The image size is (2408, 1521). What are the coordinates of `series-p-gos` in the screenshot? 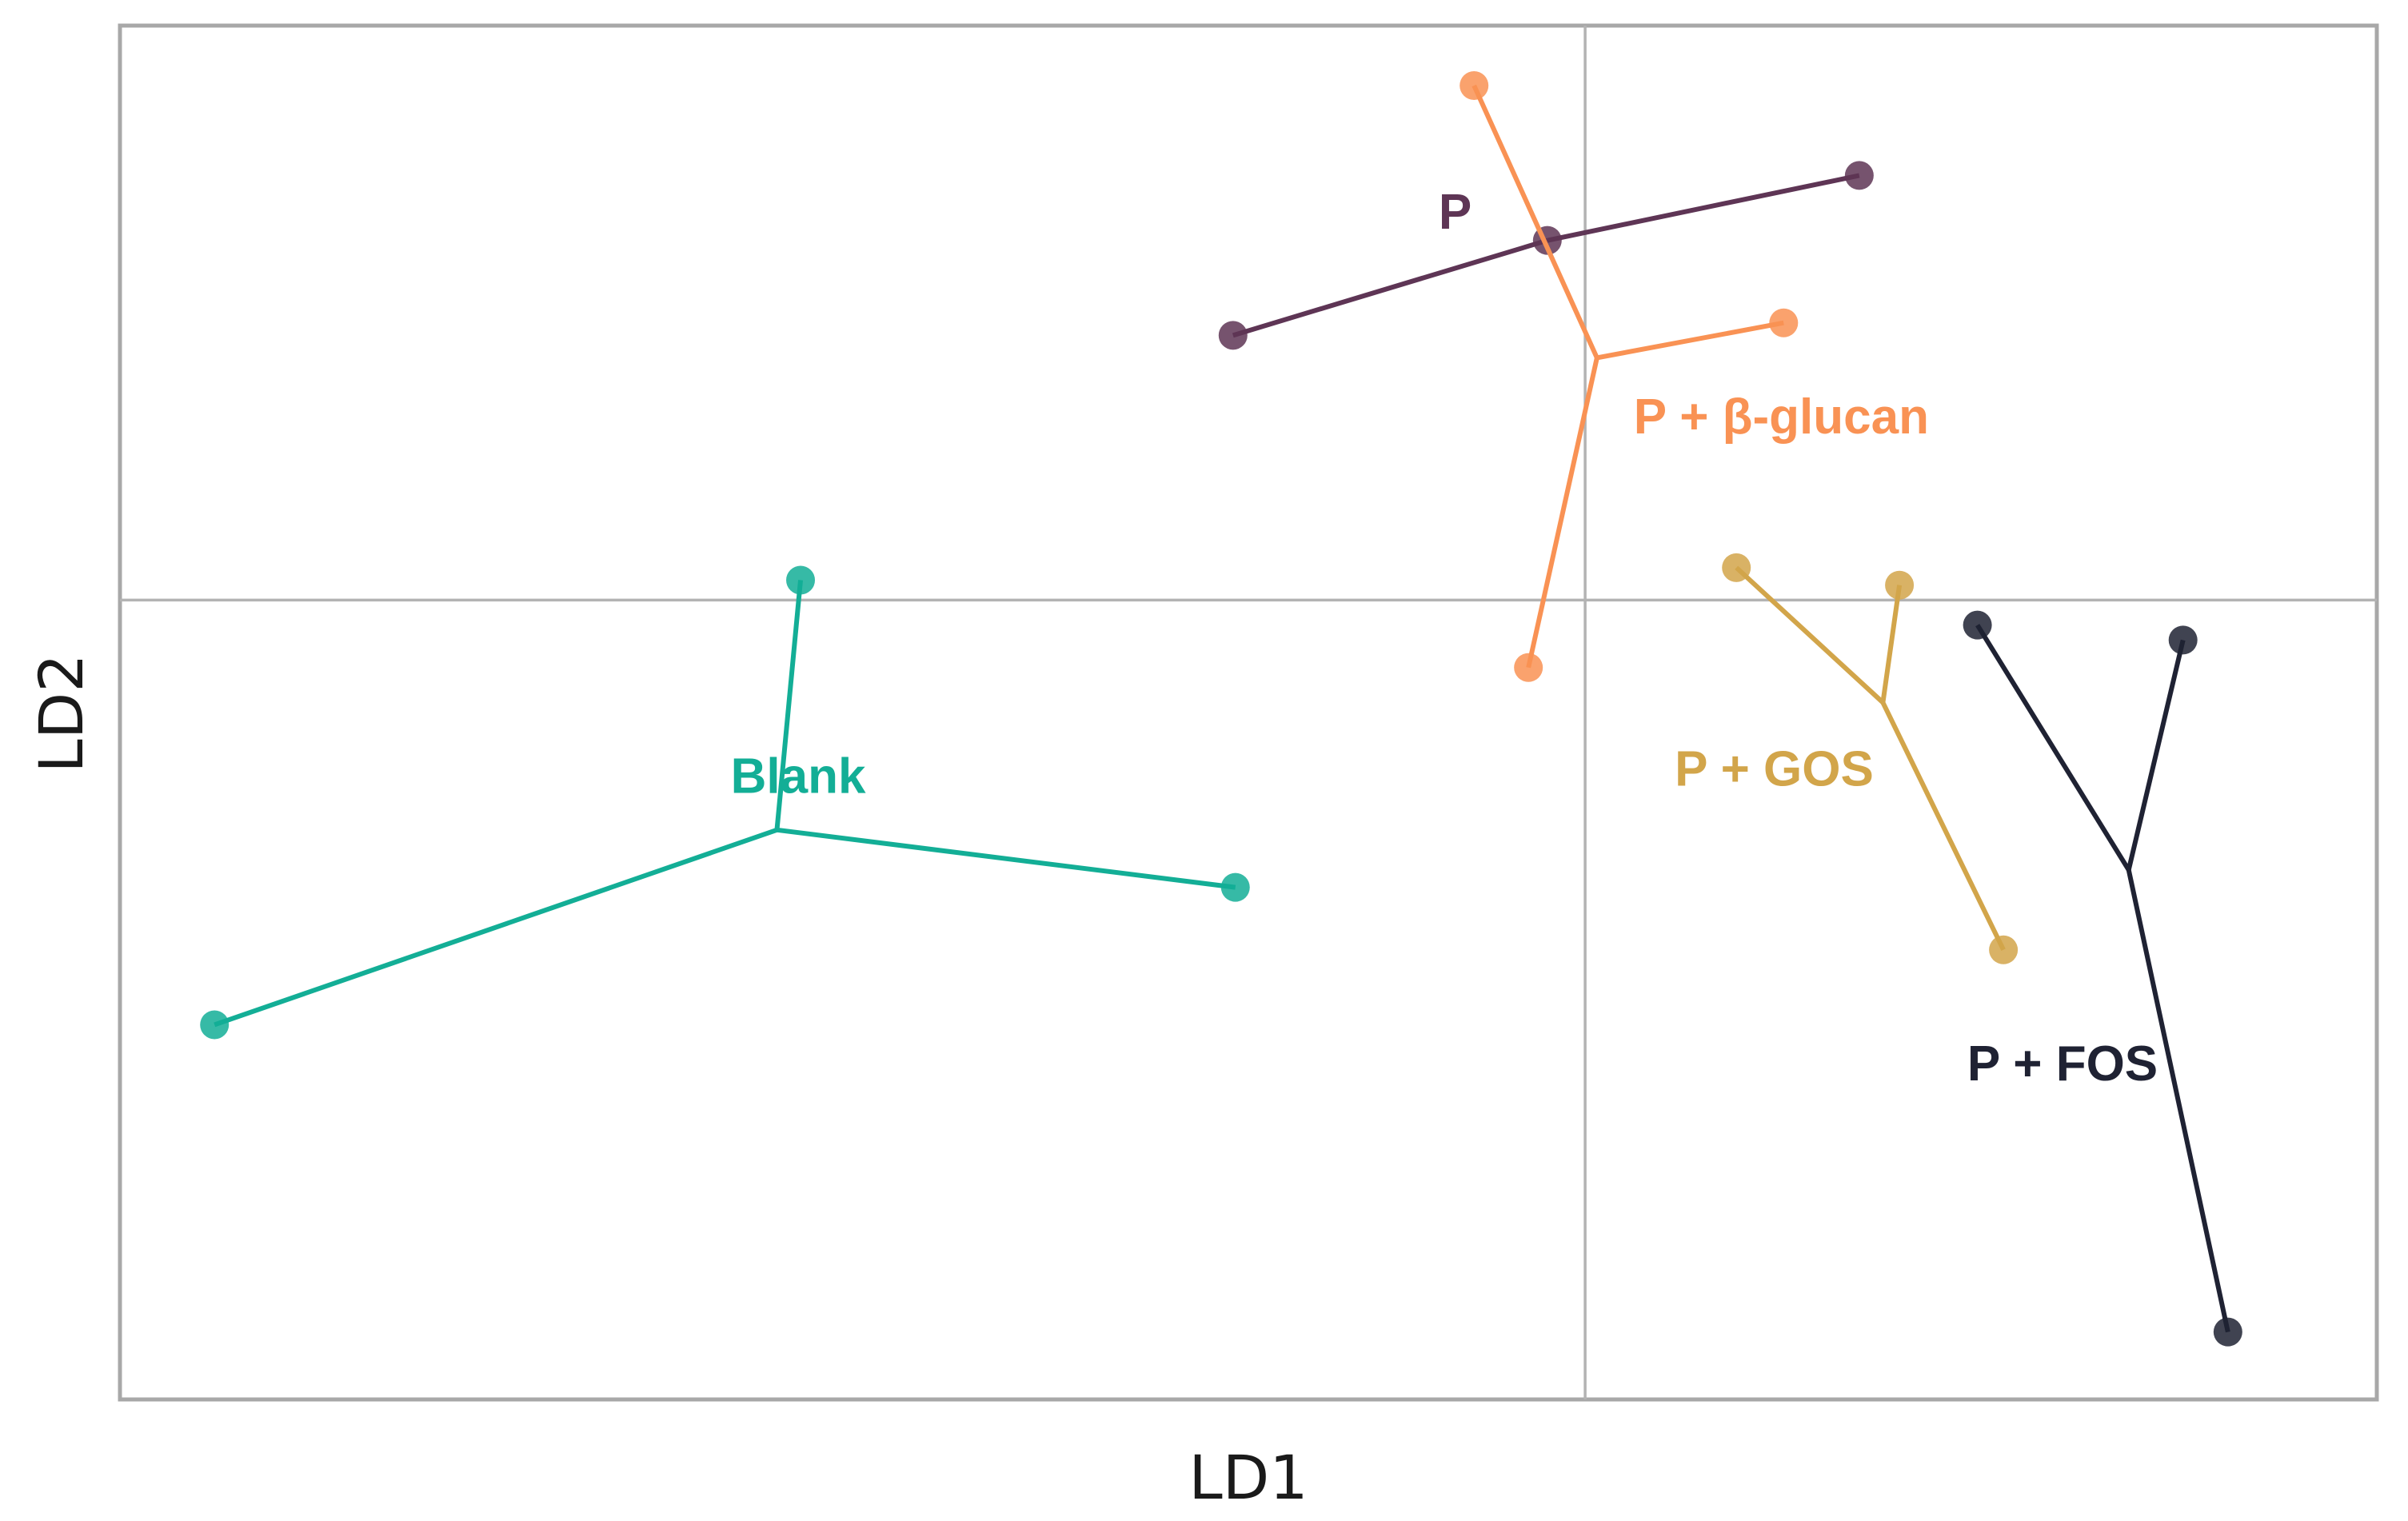 It's located at (1870, 758).